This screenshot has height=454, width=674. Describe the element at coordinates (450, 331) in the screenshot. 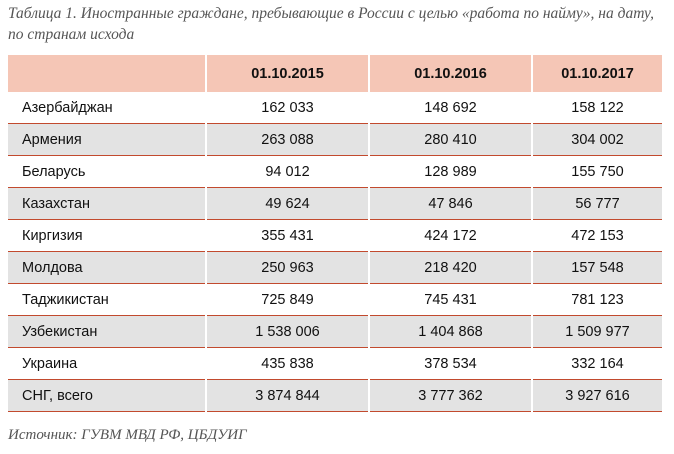

I see `value-cell: 1 404 868` at that location.